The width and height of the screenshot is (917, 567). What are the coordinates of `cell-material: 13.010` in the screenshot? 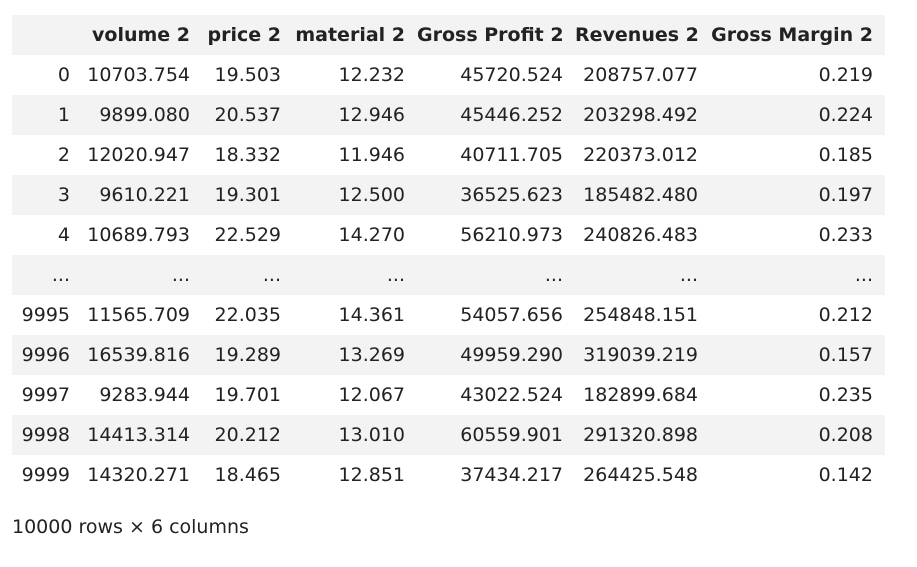 It's located at (371, 435).